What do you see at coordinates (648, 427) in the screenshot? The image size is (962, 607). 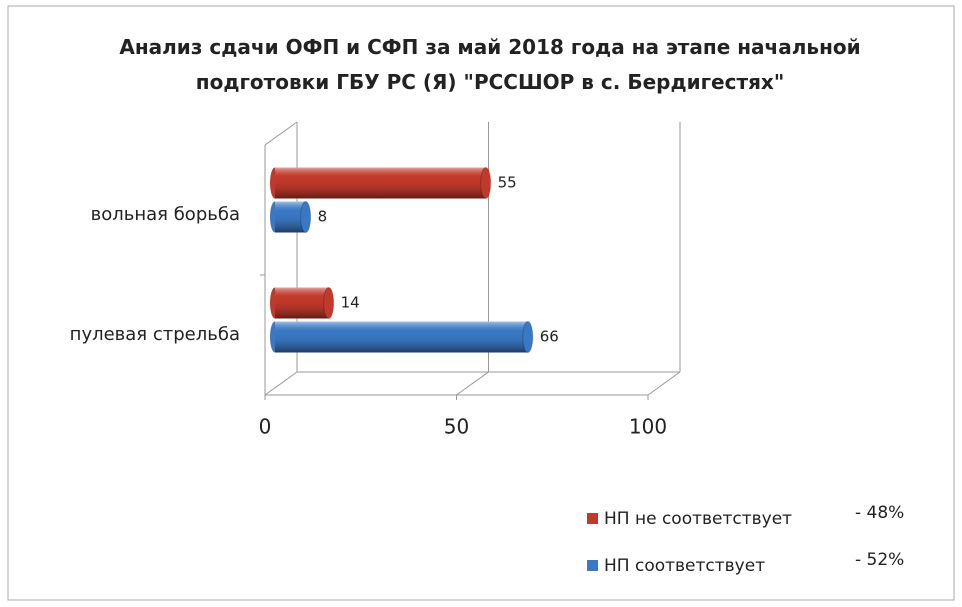 I see `x-tick-label: 100` at bounding box center [648, 427].